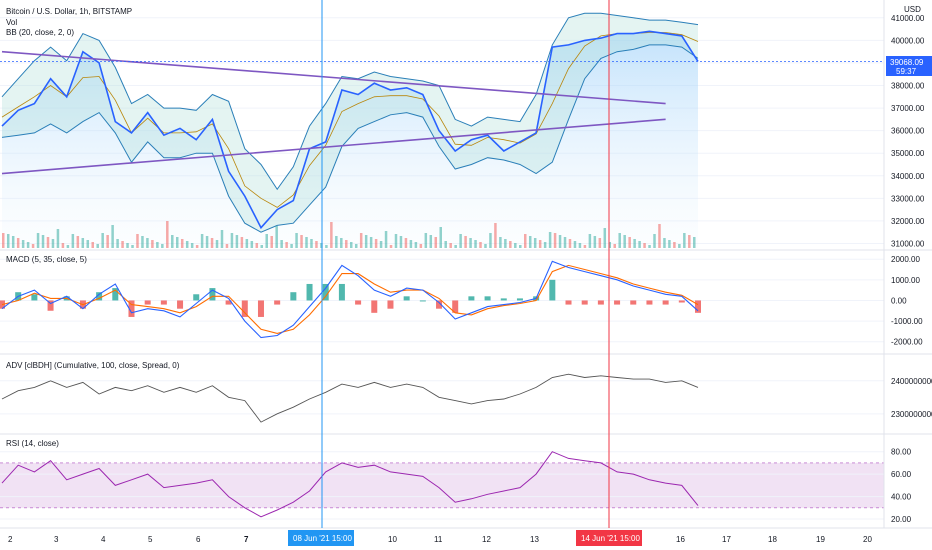  Describe the element at coordinates (907, 342) in the screenshot. I see `y-tick-label: -2000.00` at that location.